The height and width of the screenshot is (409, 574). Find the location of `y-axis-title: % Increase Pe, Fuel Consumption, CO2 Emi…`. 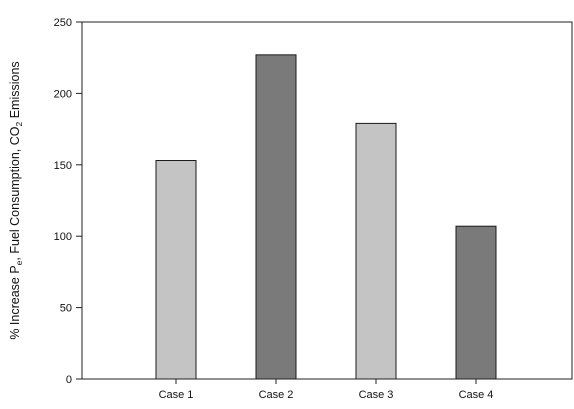

y-axis-title: % Increase Pe, Fuel Consumption, CO2 Emi… is located at coordinates (16, 200).